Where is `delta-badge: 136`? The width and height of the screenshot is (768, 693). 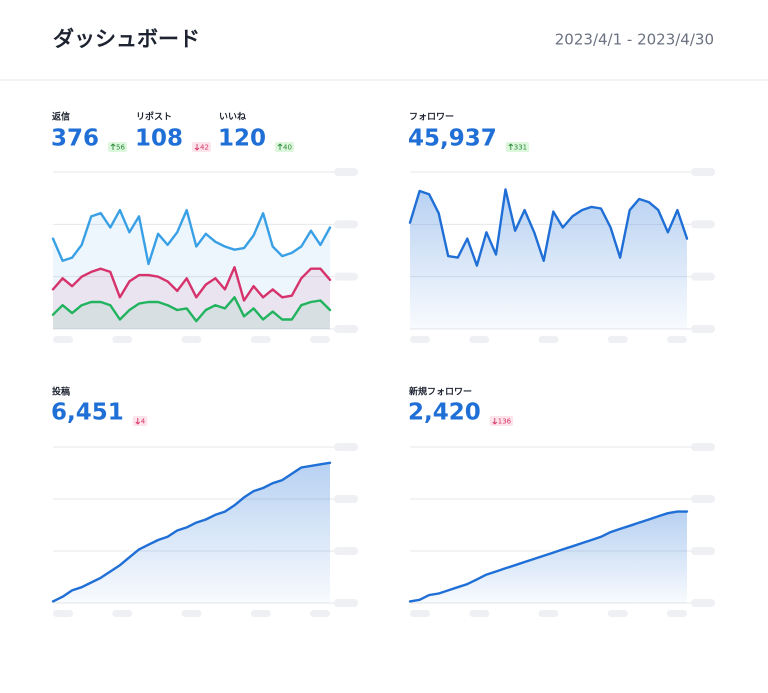
delta-badge: 136 is located at coordinates (501, 421).